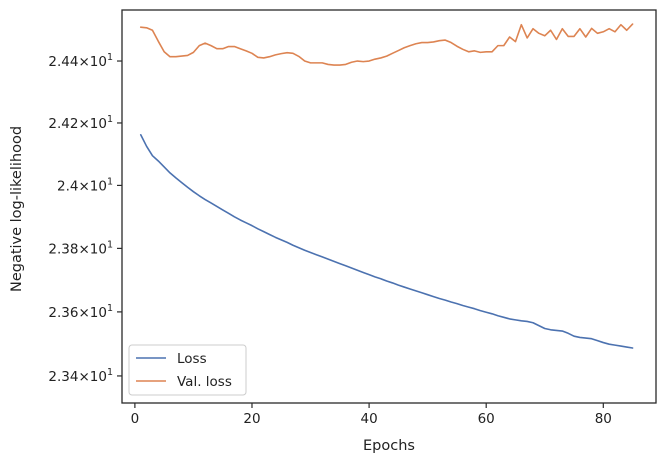 This screenshot has width=667, height=463. I want to click on x-tick-label: 60, so click(486, 419).